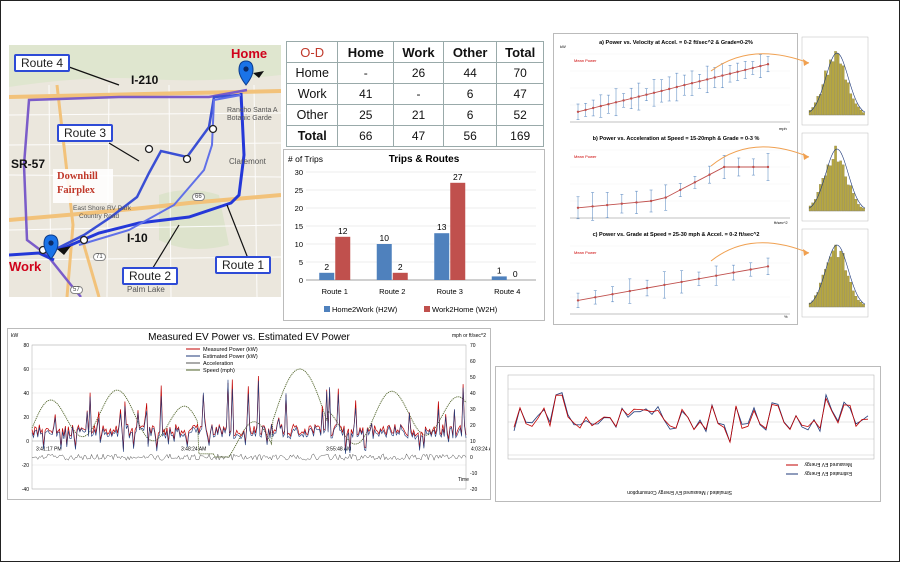 The image size is (900, 562). I want to click on ev-plot-frame, so click(249, 417).